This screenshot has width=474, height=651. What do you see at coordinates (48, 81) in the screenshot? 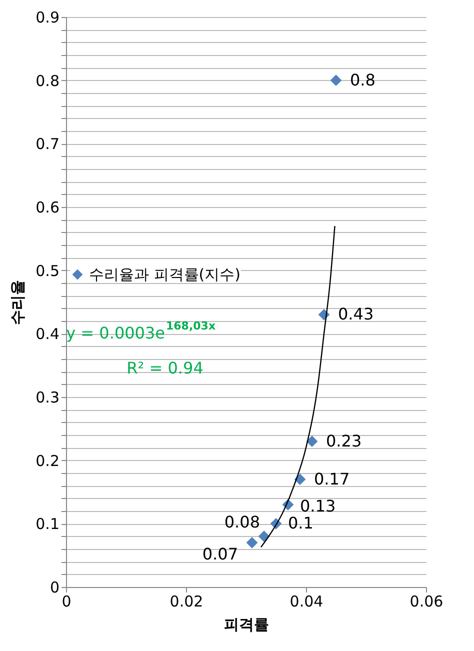
I see `y-tick-label: 0.8` at bounding box center [48, 81].